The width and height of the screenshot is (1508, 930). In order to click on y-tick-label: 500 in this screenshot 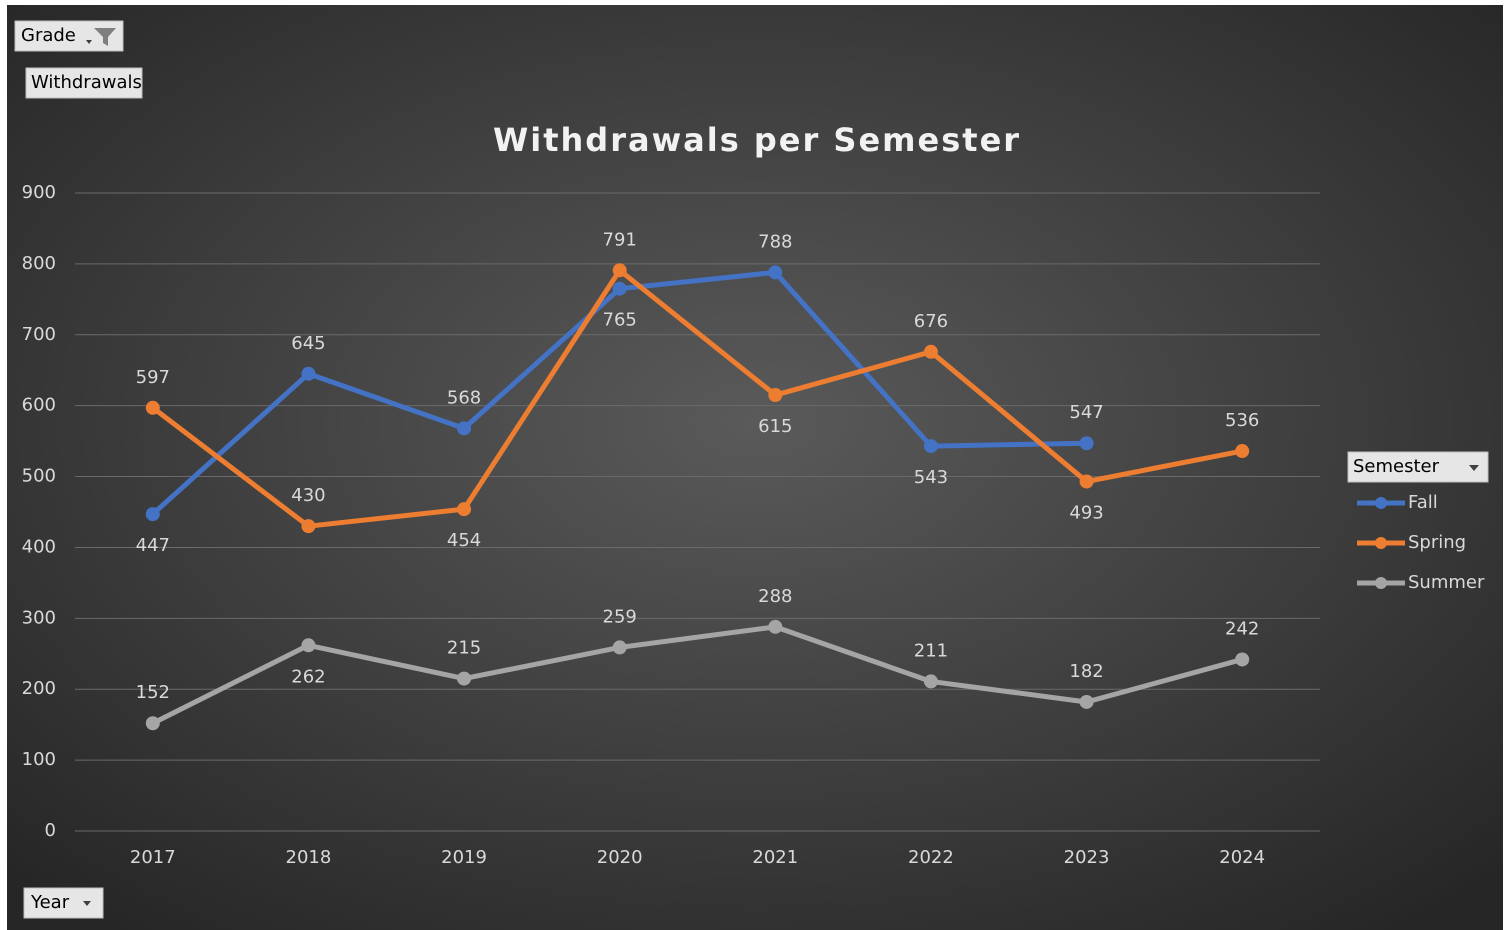, I will do `click(39, 476)`.